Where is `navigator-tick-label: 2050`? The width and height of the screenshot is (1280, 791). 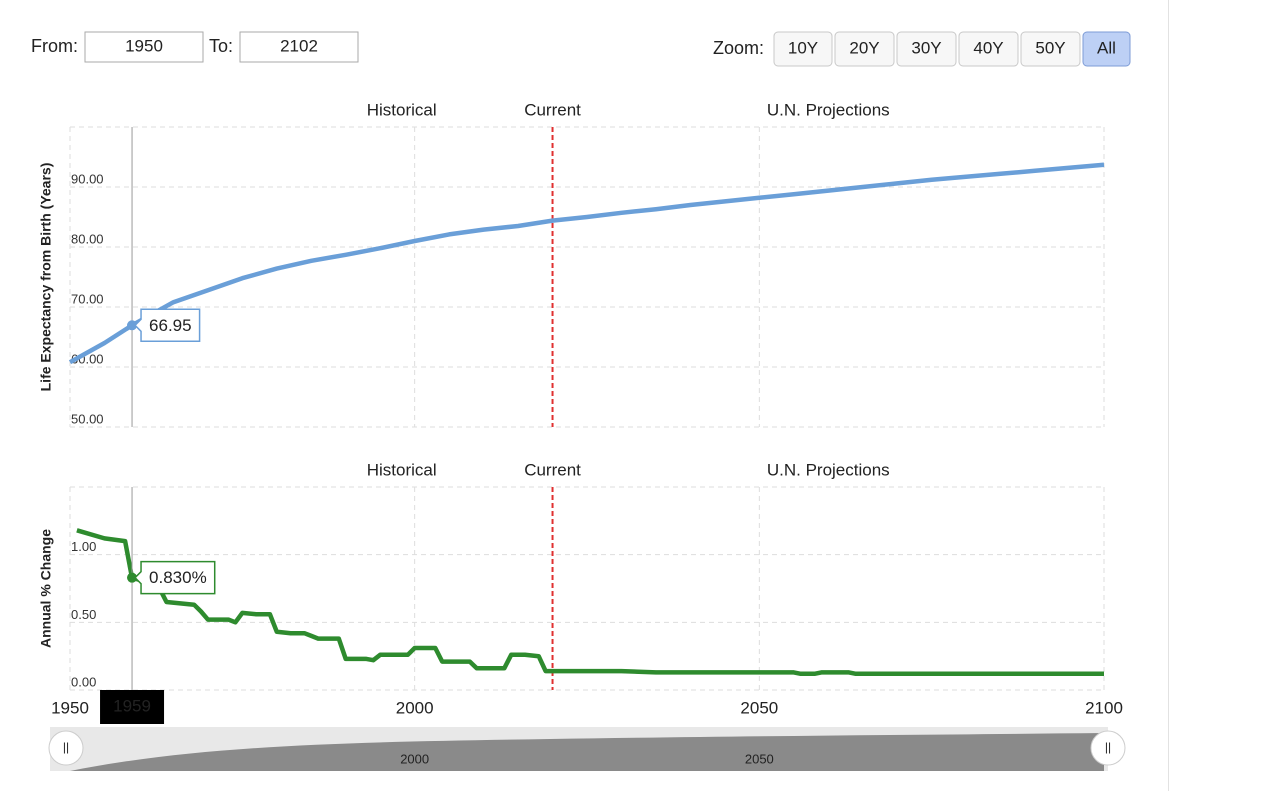 navigator-tick-label: 2050 is located at coordinates (759, 758).